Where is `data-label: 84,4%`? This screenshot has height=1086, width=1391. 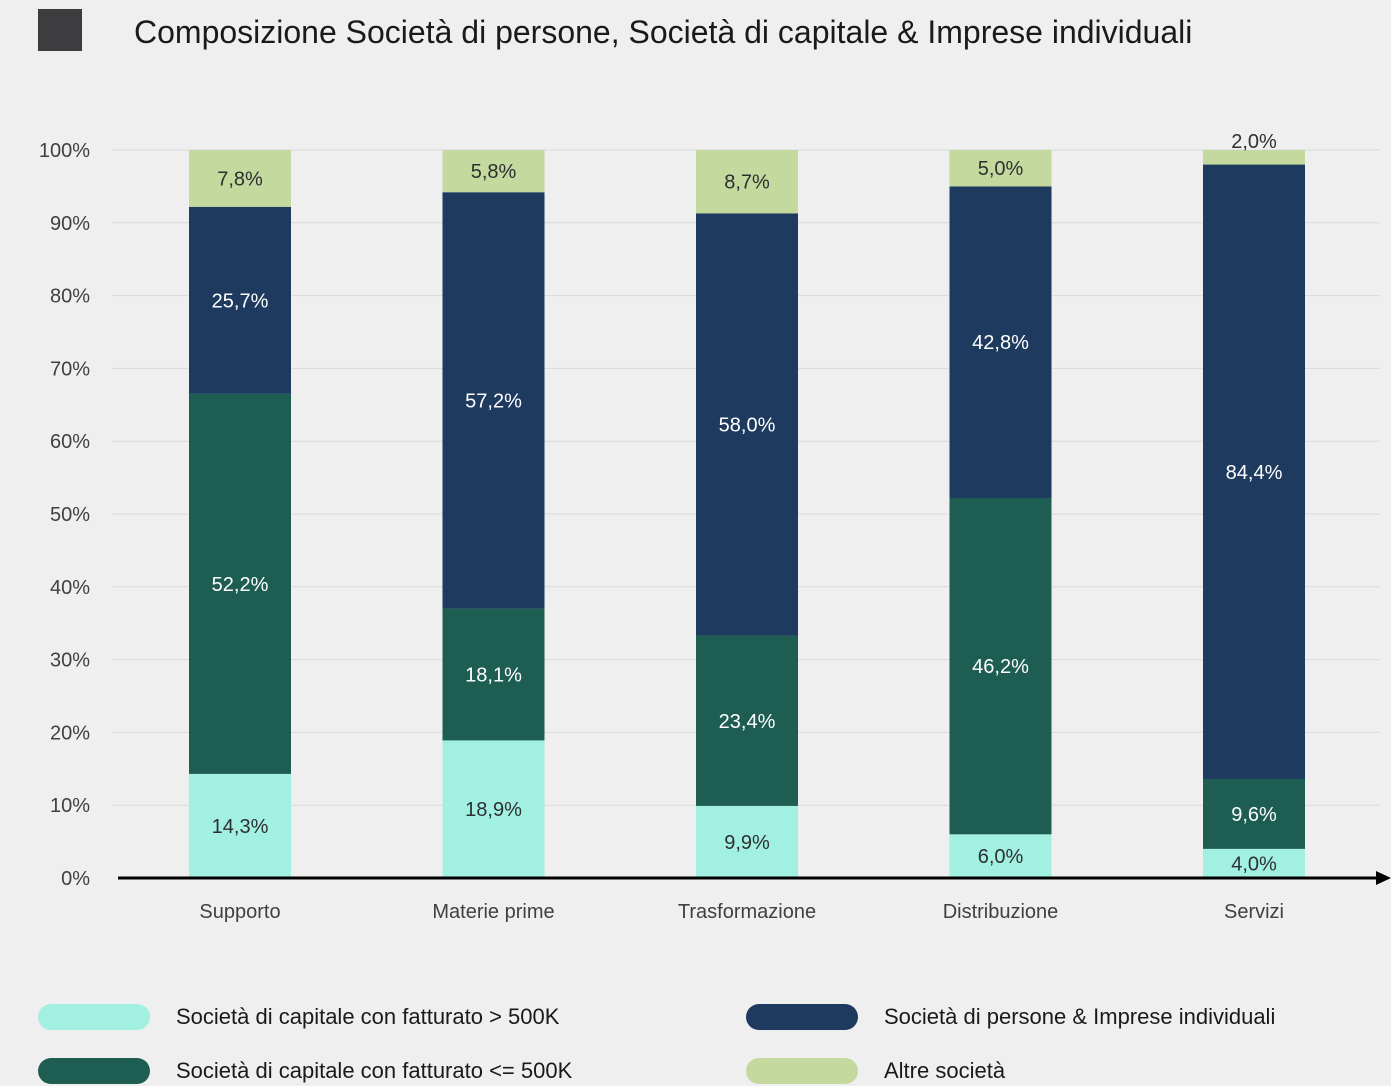 data-label: 84,4% is located at coordinates (1254, 473).